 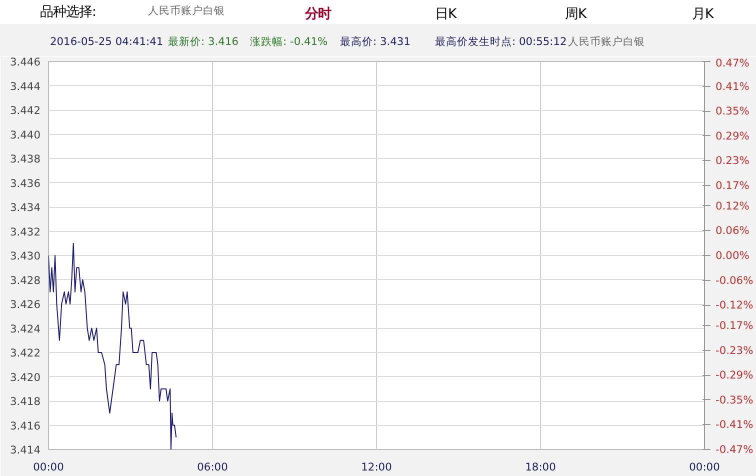 What do you see at coordinates (733, 205) in the screenshot?
I see `y2-tick-label: 0.12%` at bounding box center [733, 205].